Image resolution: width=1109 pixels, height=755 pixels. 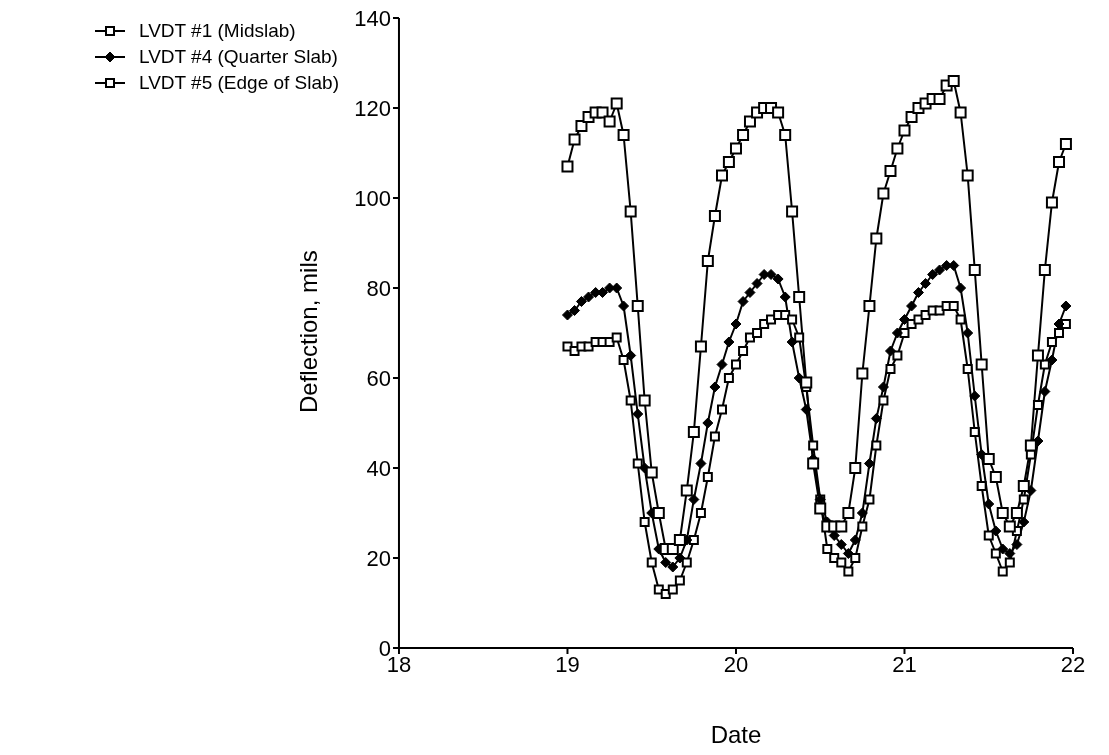 What do you see at coordinates (378, 378) in the screenshot?
I see `y-tick-label: 60` at bounding box center [378, 378].